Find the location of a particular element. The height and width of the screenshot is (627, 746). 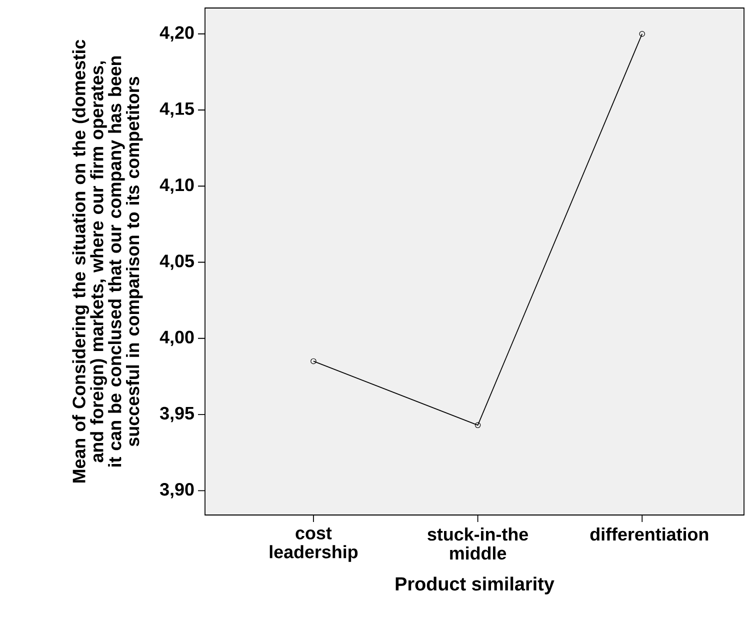

y-tick-label: 3,95 is located at coordinates (177, 414).